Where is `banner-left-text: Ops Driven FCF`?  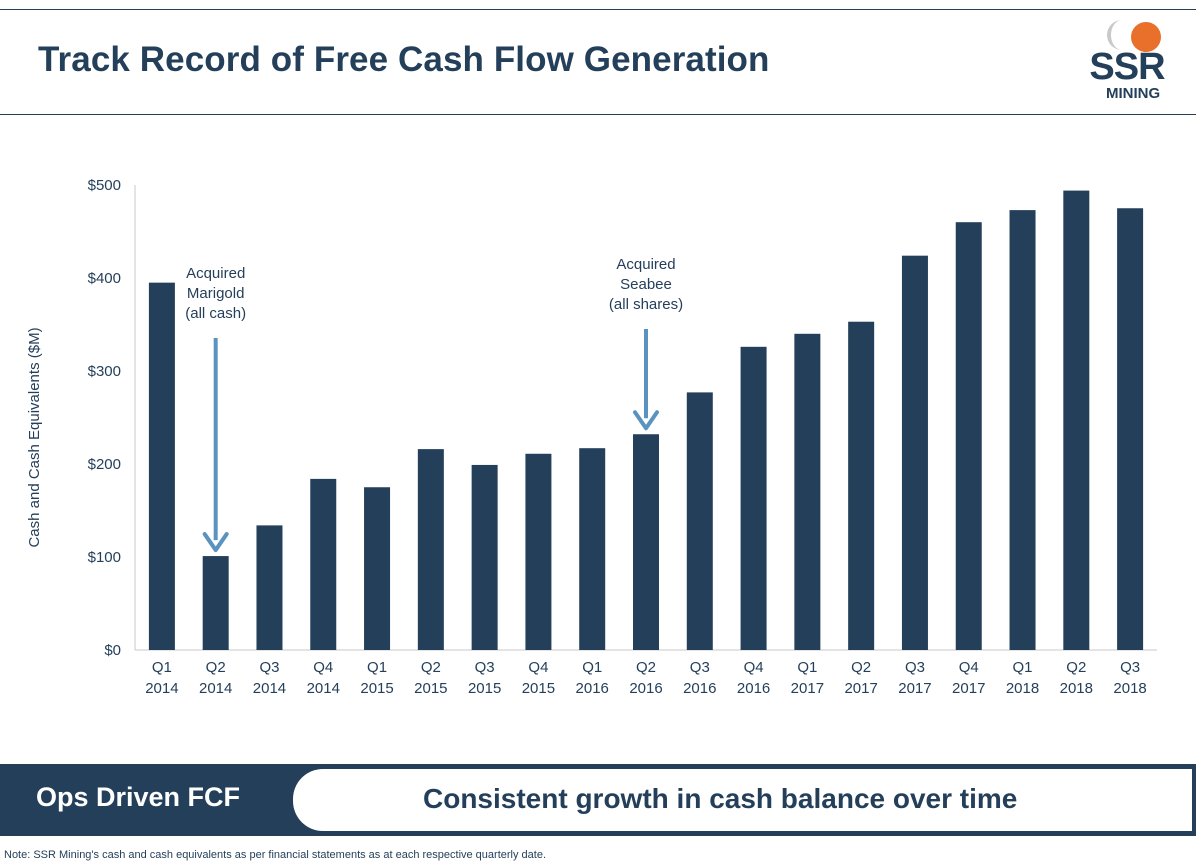
banner-left-text: Ops Driven FCF is located at coordinates (138, 797).